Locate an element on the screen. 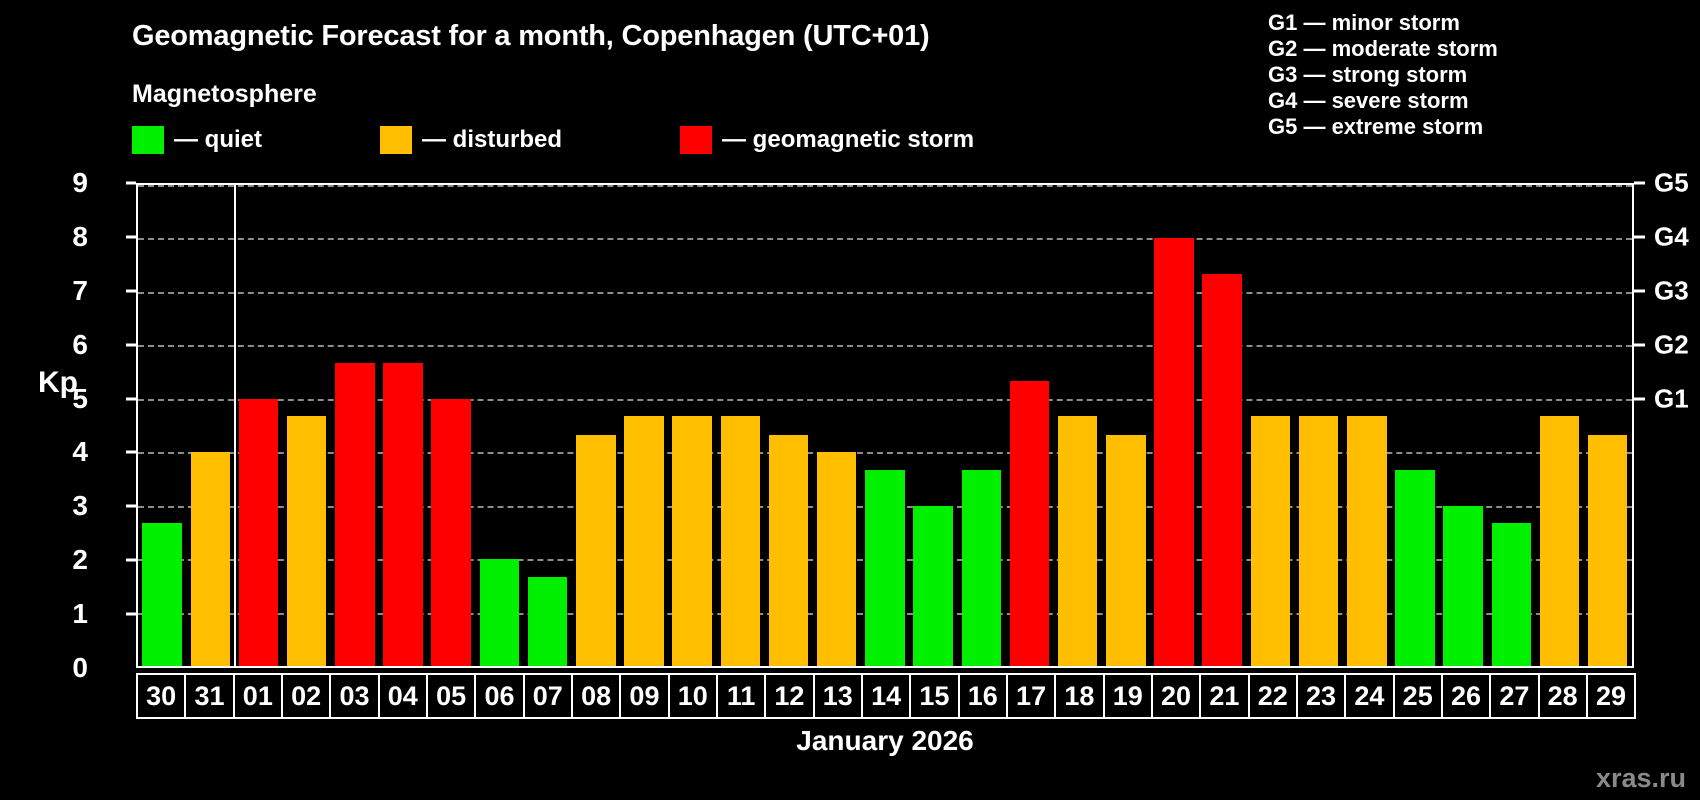 Image resolution: width=1700 pixels, height=800 pixels. day-label-13: 13 is located at coordinates (837, 696).